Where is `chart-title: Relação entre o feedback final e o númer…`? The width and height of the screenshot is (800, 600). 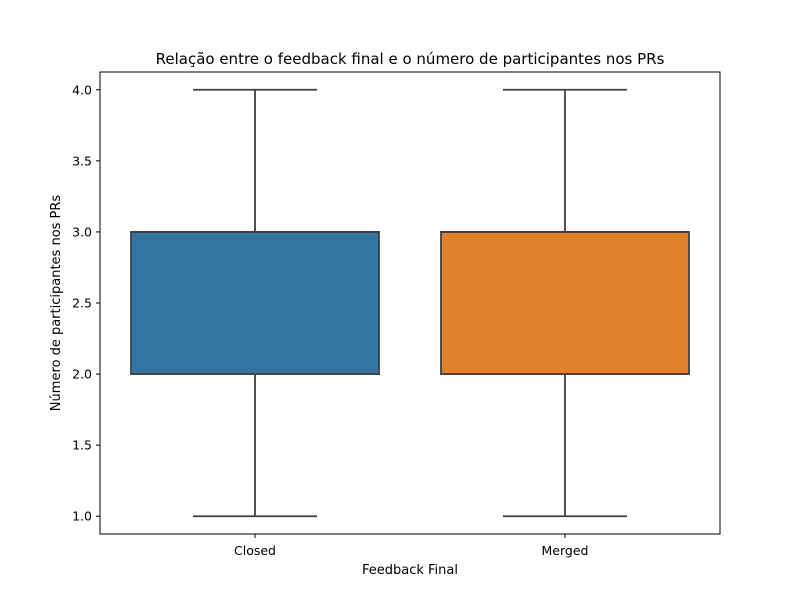
chart-title: Relação entre o feedback final e o númer… is located at coordinates (410, 59).